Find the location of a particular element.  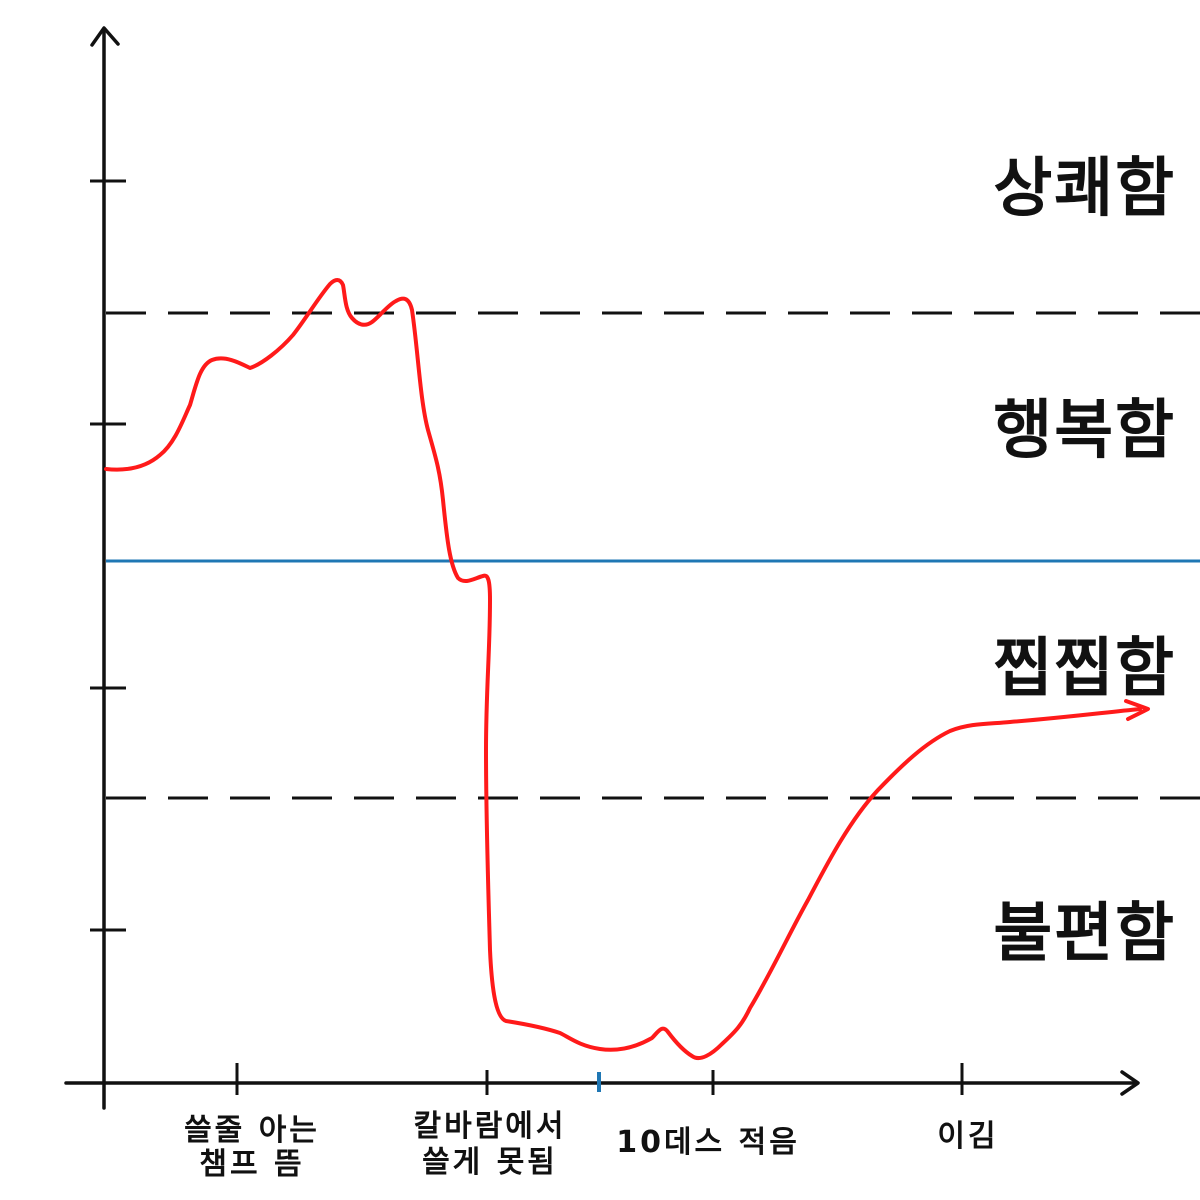

x-tick-label-first-line-1: 쓸줄 아는 is located at coordinates (252, 1130).